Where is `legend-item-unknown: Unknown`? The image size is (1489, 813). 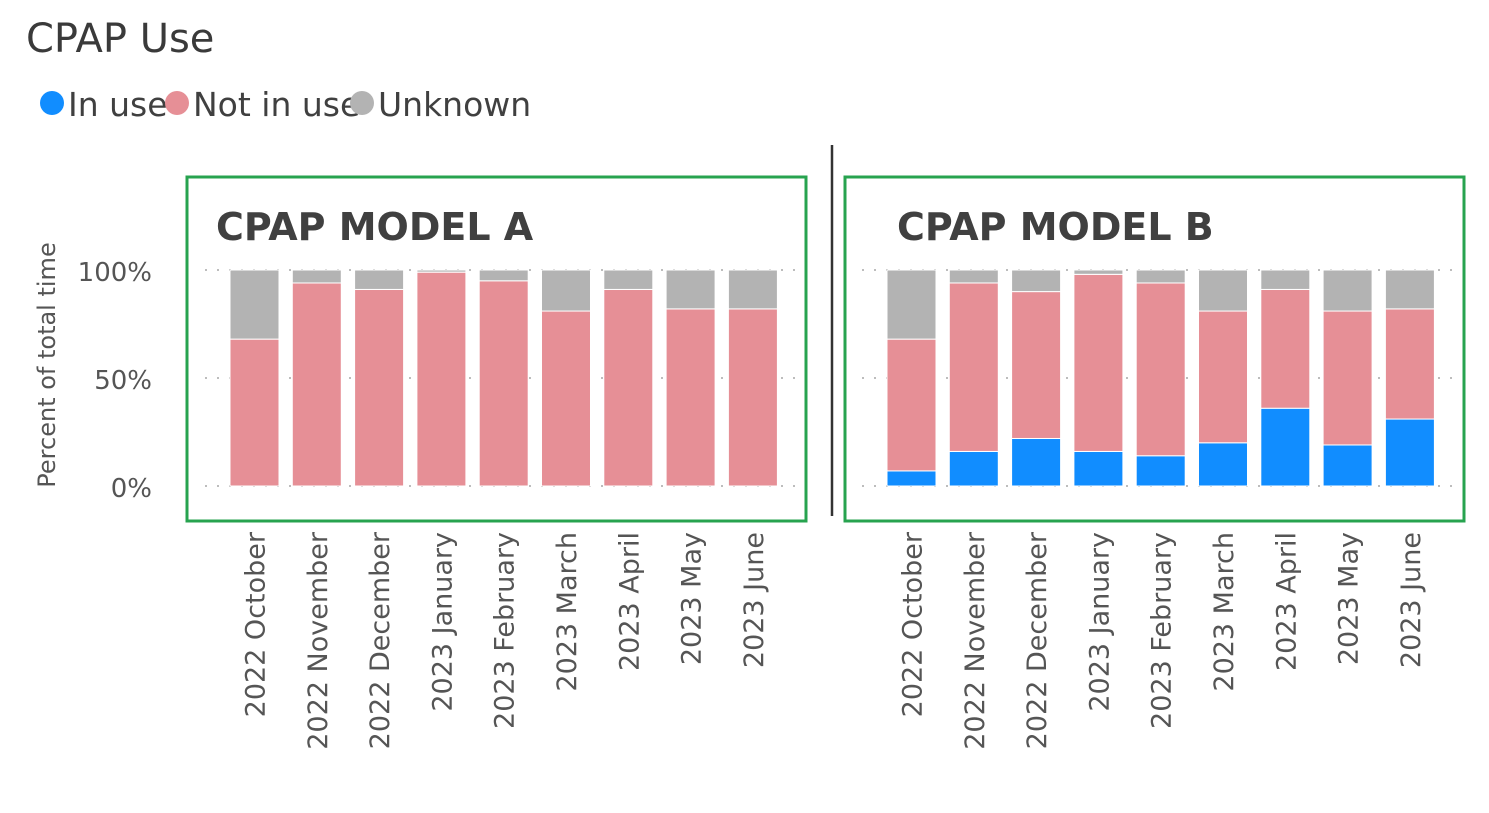
legend-item-unknown: Unknown is located at coordinates (440, 104).